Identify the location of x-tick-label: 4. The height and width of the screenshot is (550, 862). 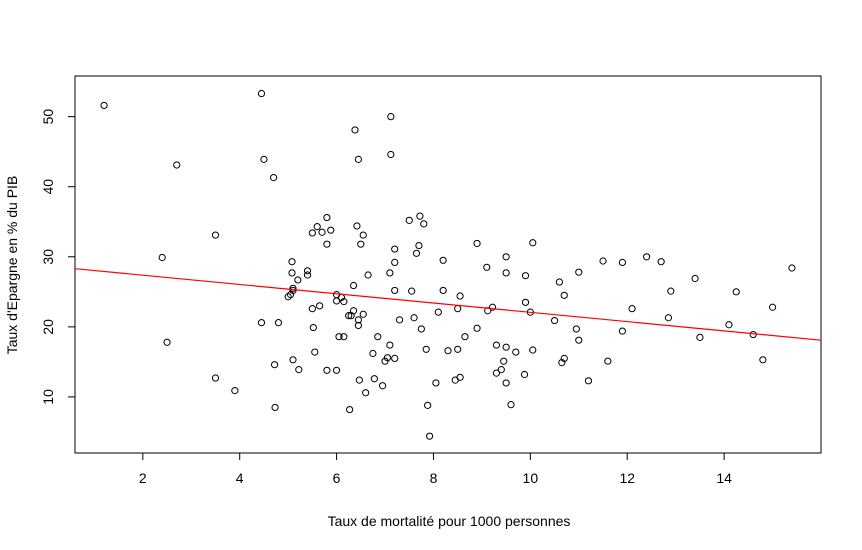
(240, 478).